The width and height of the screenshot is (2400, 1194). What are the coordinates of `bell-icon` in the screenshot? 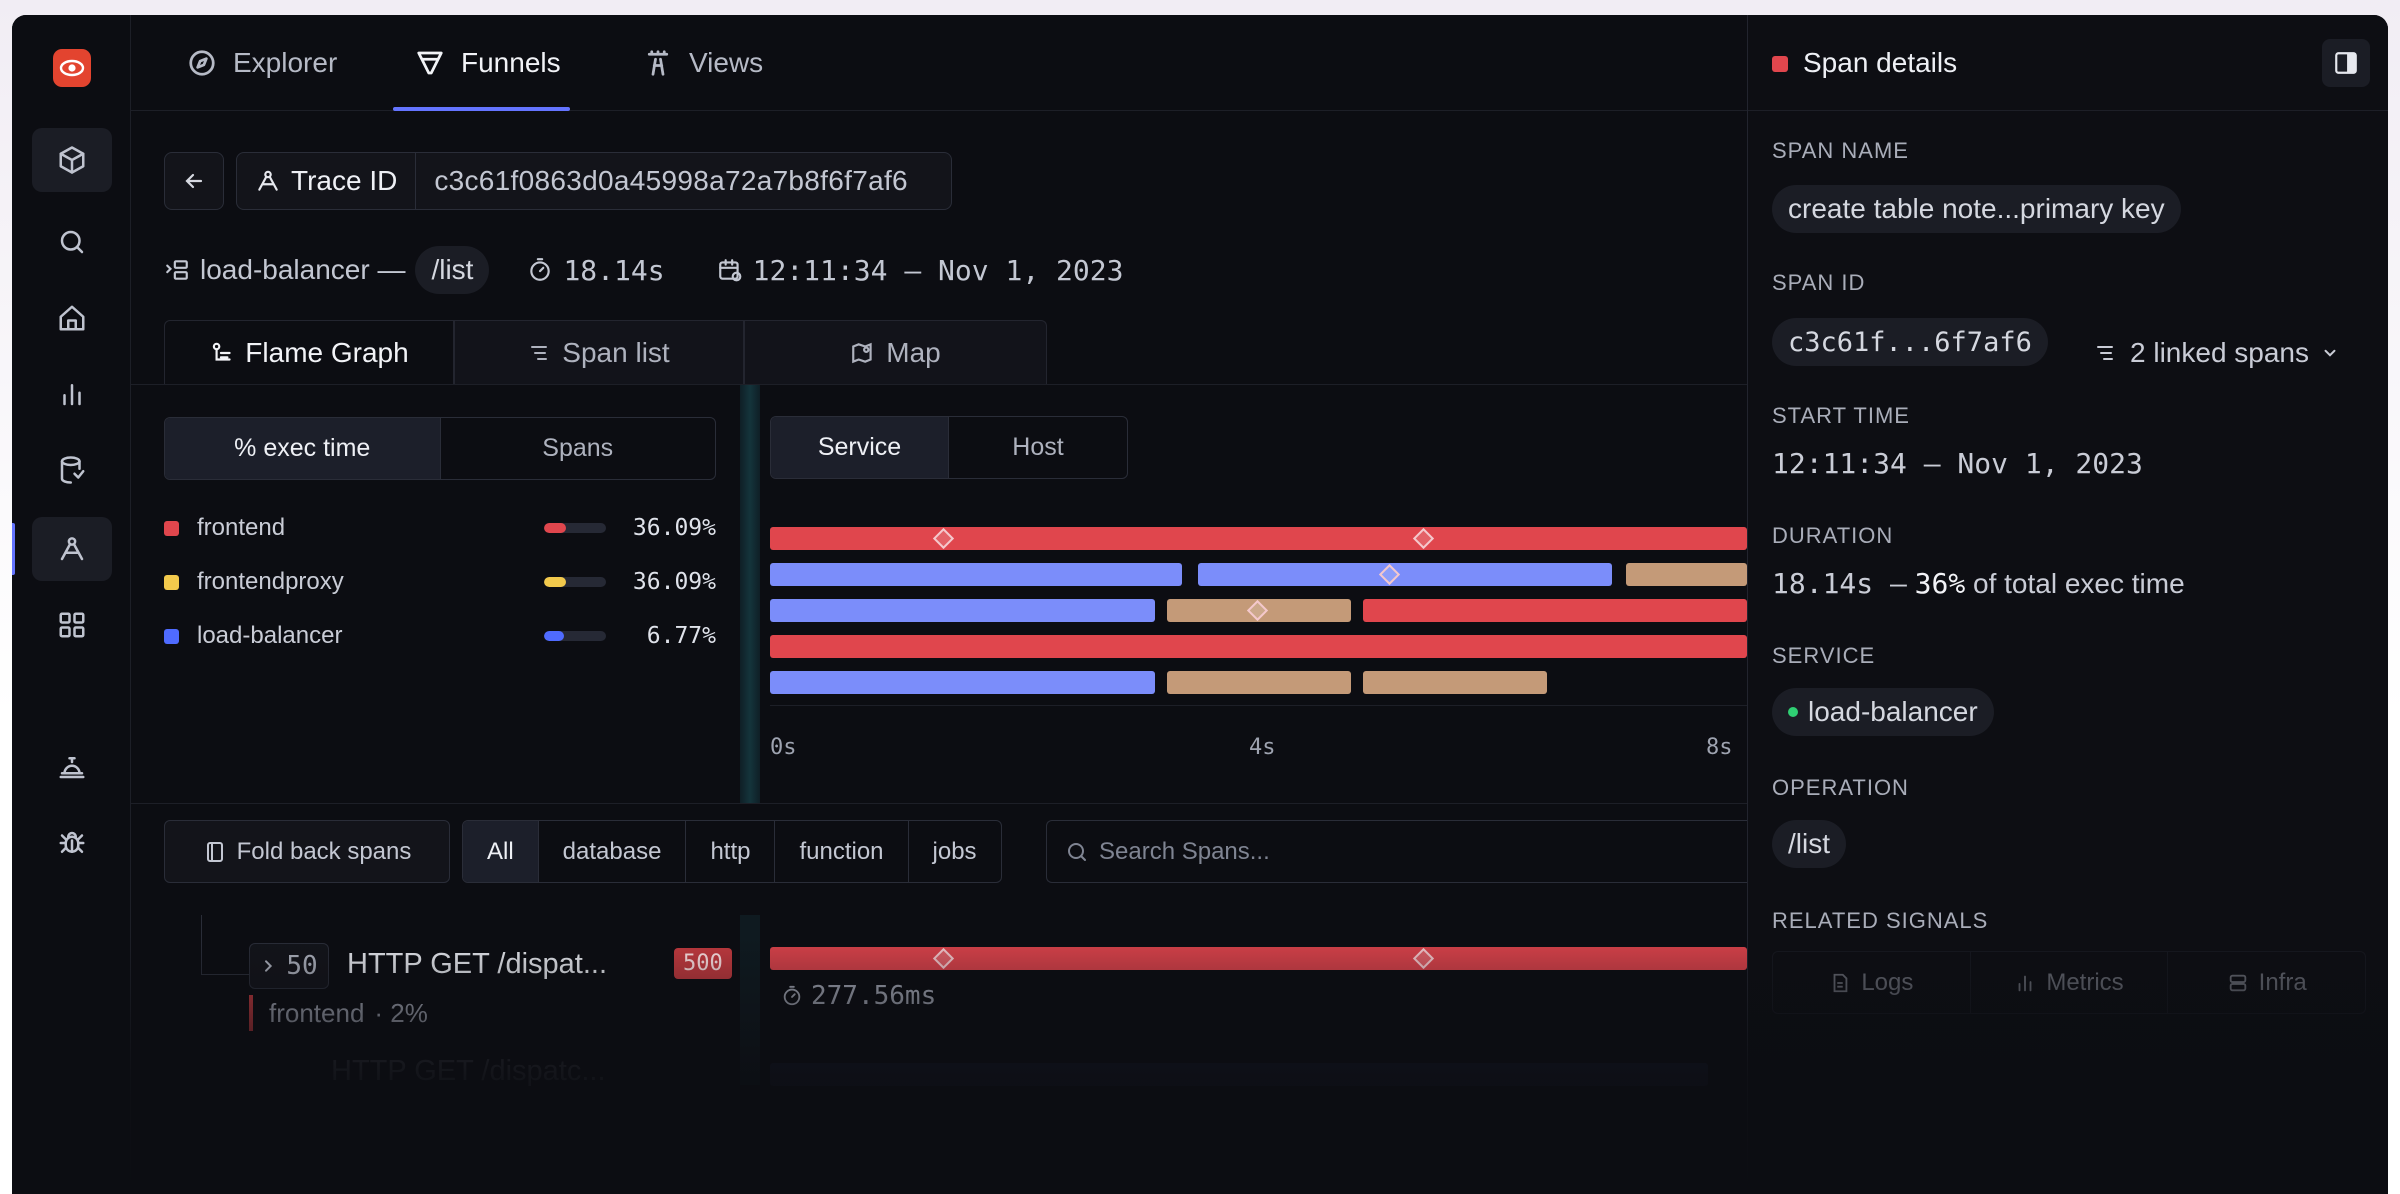 It's located at (72, 767).